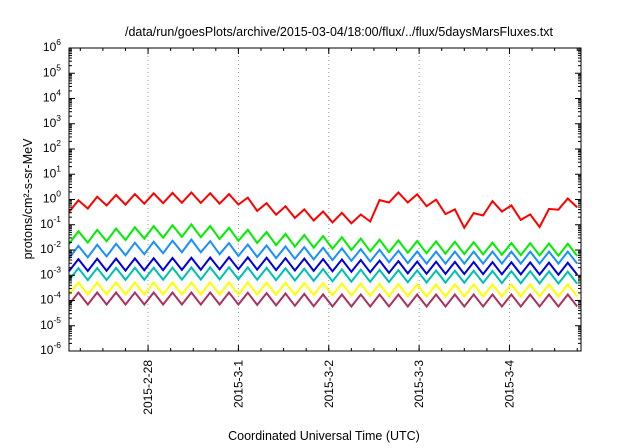 The height and width of the screenshot is (448, 640). I want to click on x-tick-label: 2015-3-1, so click(238, 384).